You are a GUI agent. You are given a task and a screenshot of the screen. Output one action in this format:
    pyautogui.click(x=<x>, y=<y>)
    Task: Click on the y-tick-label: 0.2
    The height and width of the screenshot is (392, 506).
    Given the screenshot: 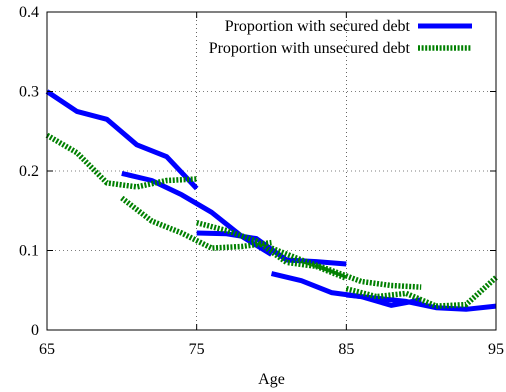 What is the action you would take?
    pyautogui.click(x=29, y=171)
    